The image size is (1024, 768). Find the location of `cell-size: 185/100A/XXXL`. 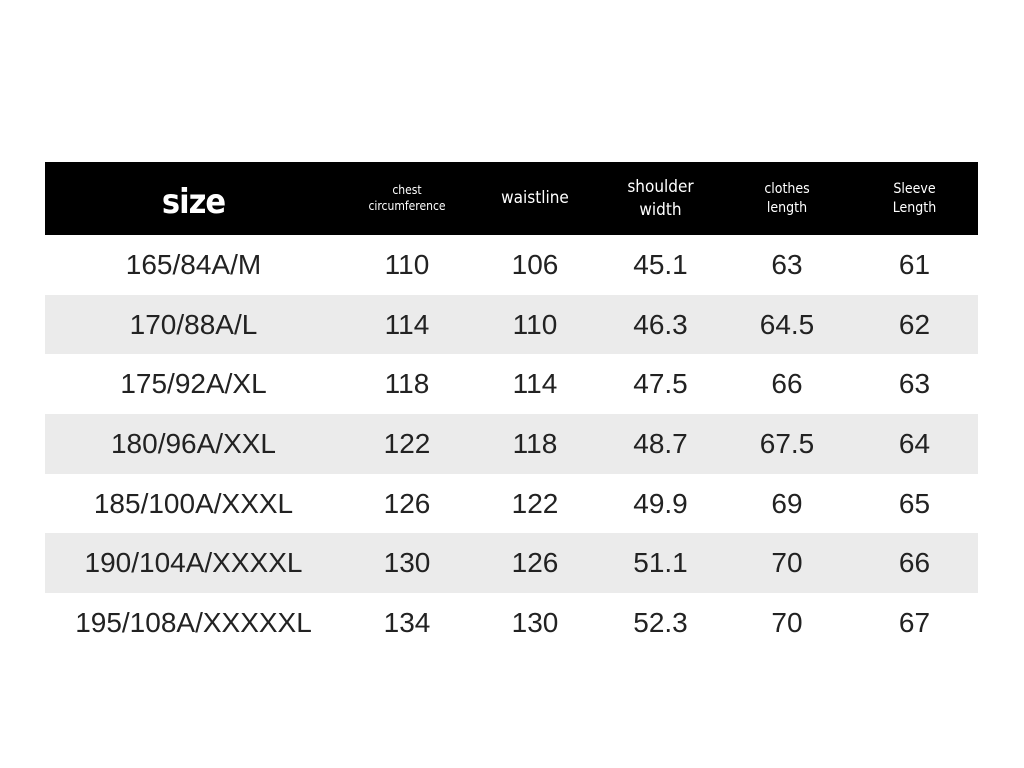

cell-size: 185/100A/XXXL is located at coordinates (193, 503).